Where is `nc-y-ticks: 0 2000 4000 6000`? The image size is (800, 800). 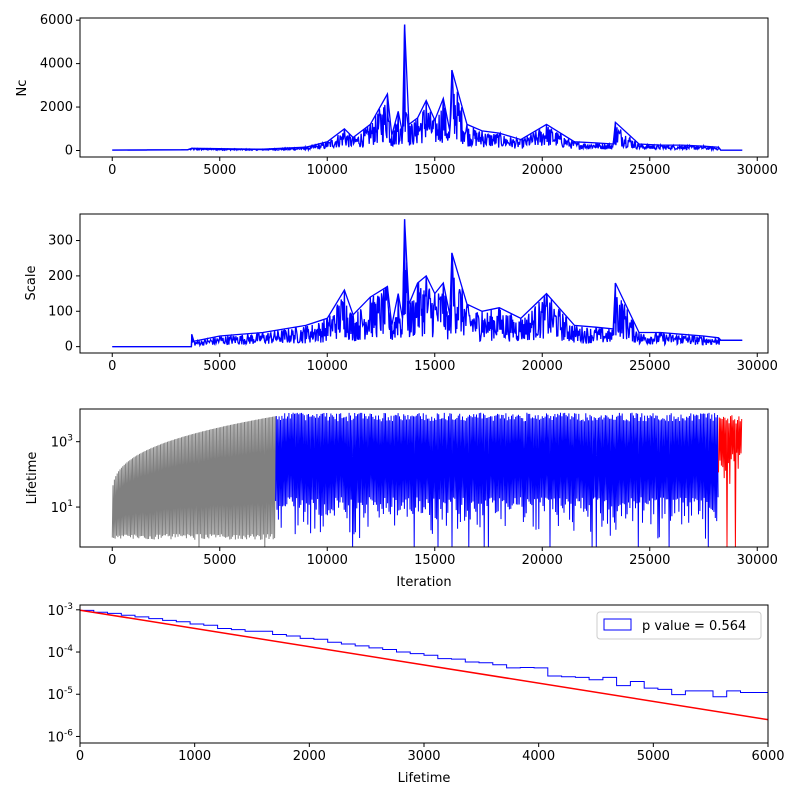 nc-y-ticks: 0 2000 4000 6000 is located at coordinates (60, 85).